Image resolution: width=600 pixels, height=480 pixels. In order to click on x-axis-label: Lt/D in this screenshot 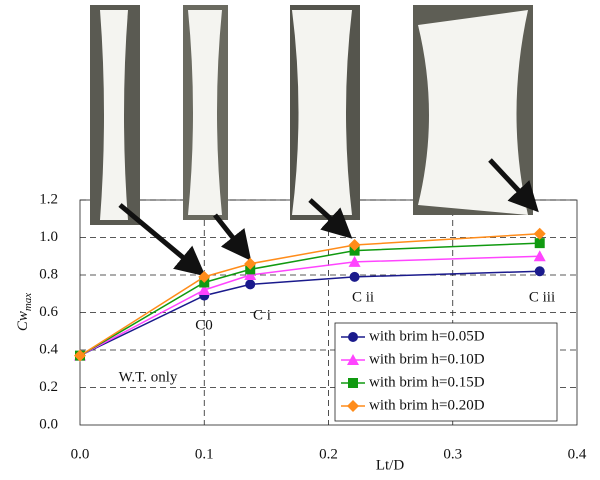, I will do `click(390, 465)`.